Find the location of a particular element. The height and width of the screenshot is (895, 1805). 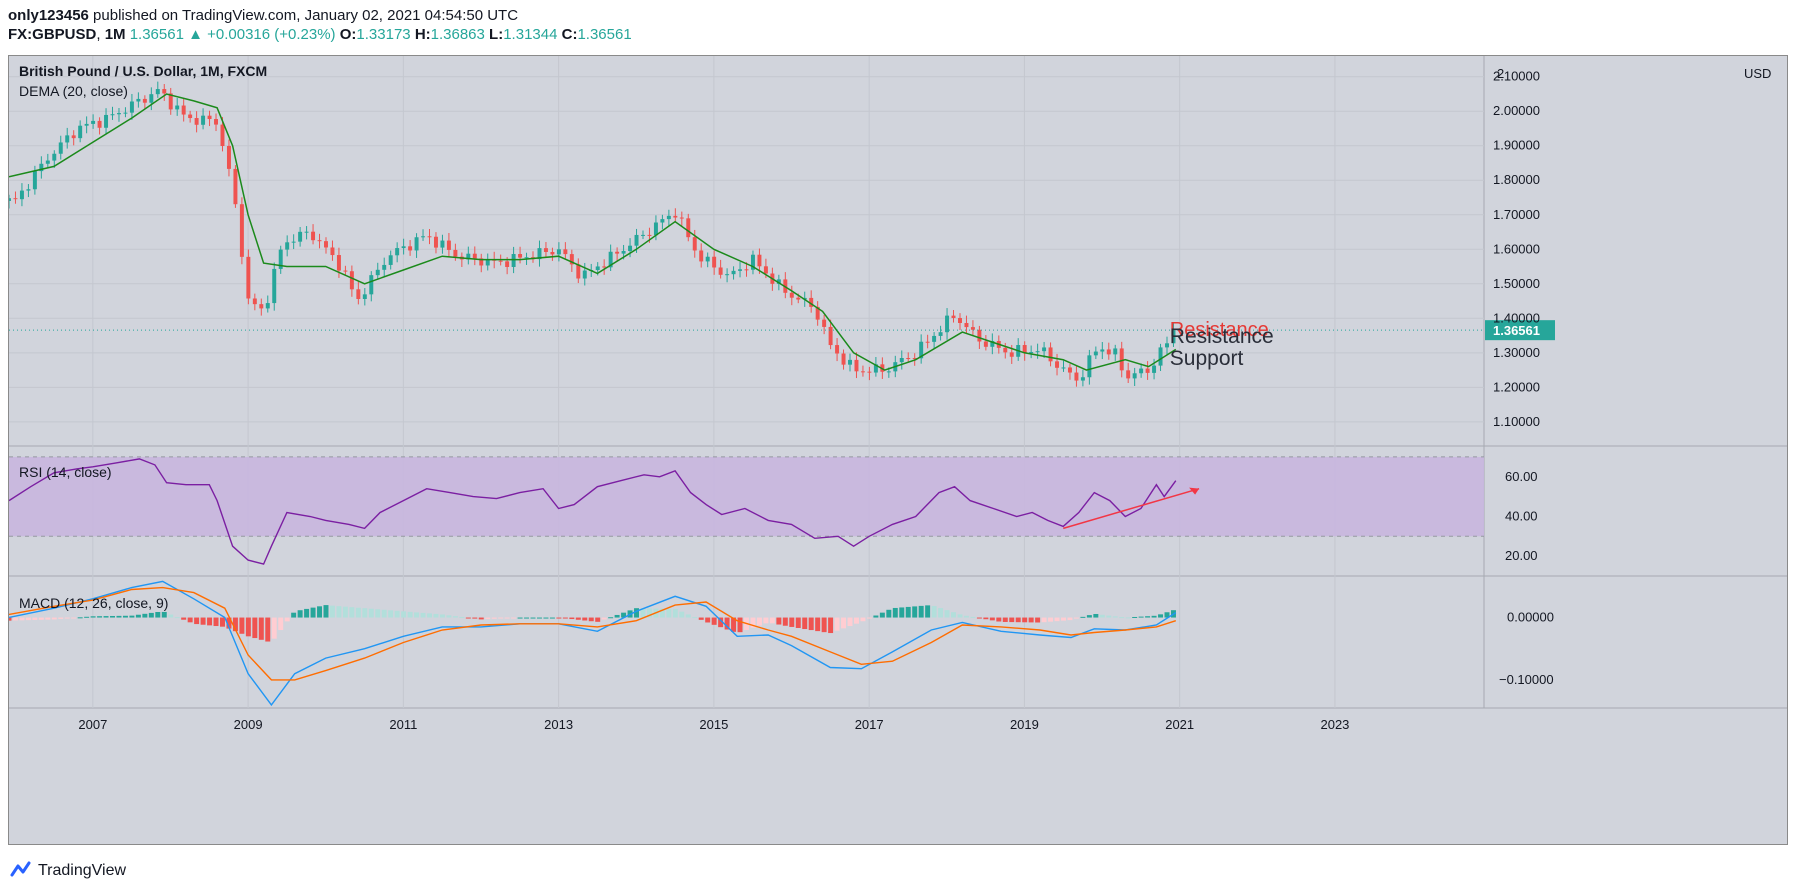

resistance-label: Resistance is located at coordinates (1222, 336).